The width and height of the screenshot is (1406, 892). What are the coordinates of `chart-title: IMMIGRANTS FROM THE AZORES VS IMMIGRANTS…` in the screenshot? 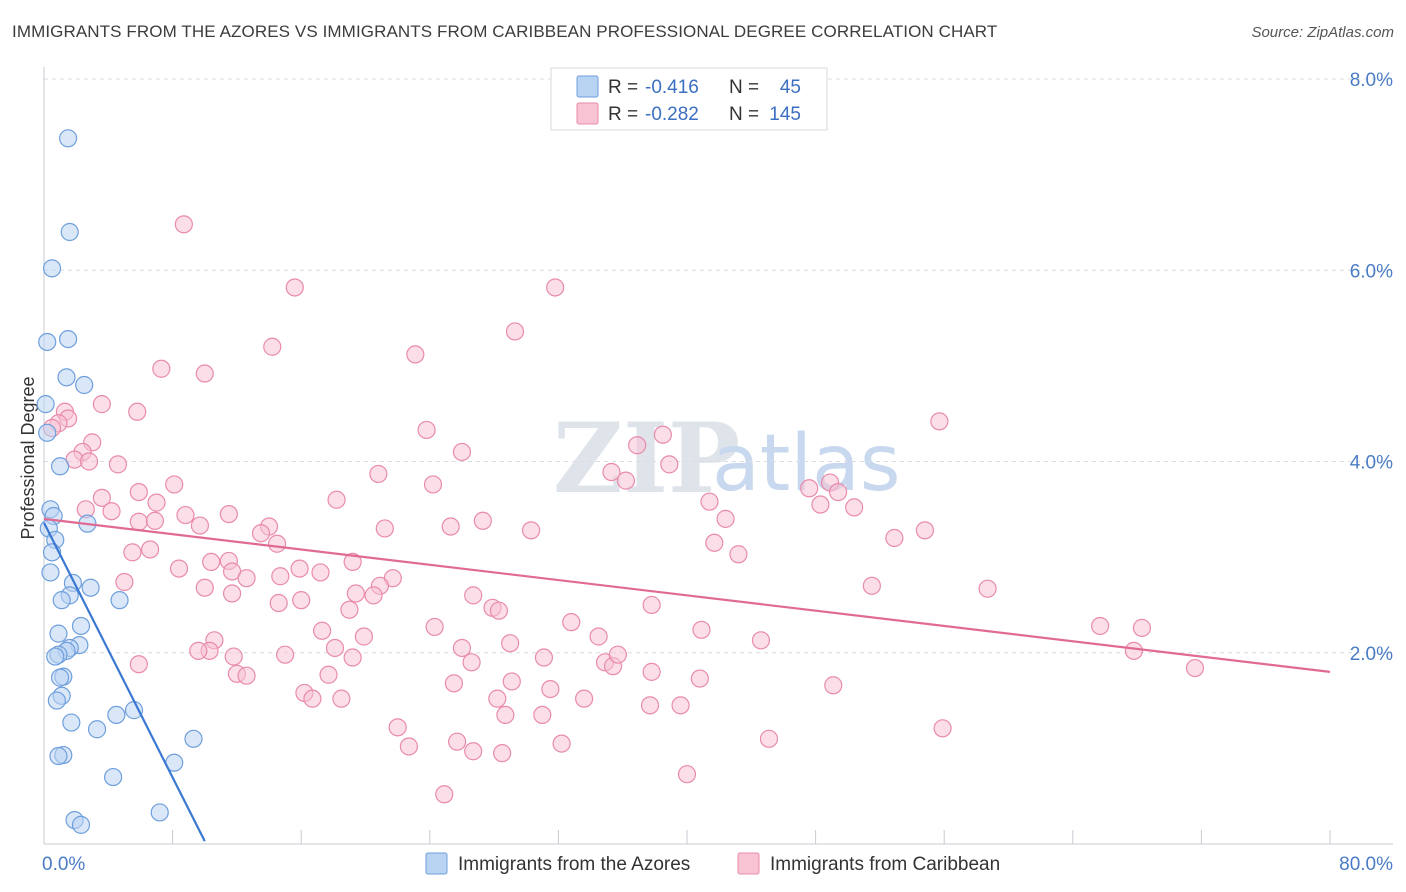 It's located at (505, 31).